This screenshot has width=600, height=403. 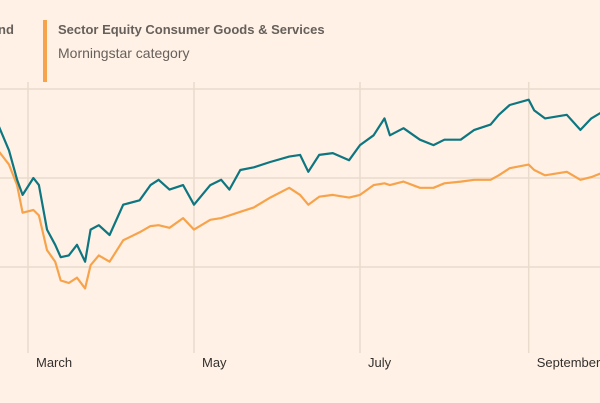 What do you see at coordinates (7, 29) in the screenshot?
I see `legend-series1-label: nd` at bounding box center [7, 29].